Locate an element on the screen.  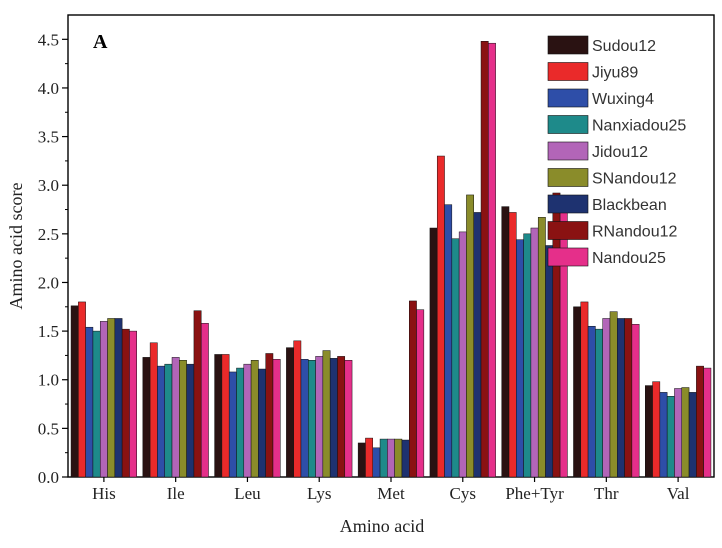
bar-blackbean-met is located at coordinates (405, 458).